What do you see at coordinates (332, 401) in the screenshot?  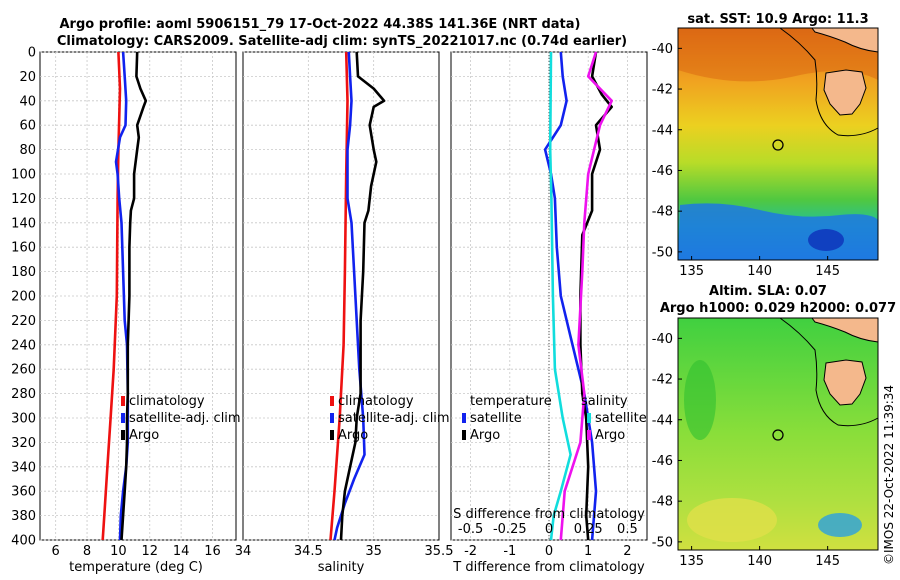 I see `legend-swatch-climatology` at bounding box center [332, 401].